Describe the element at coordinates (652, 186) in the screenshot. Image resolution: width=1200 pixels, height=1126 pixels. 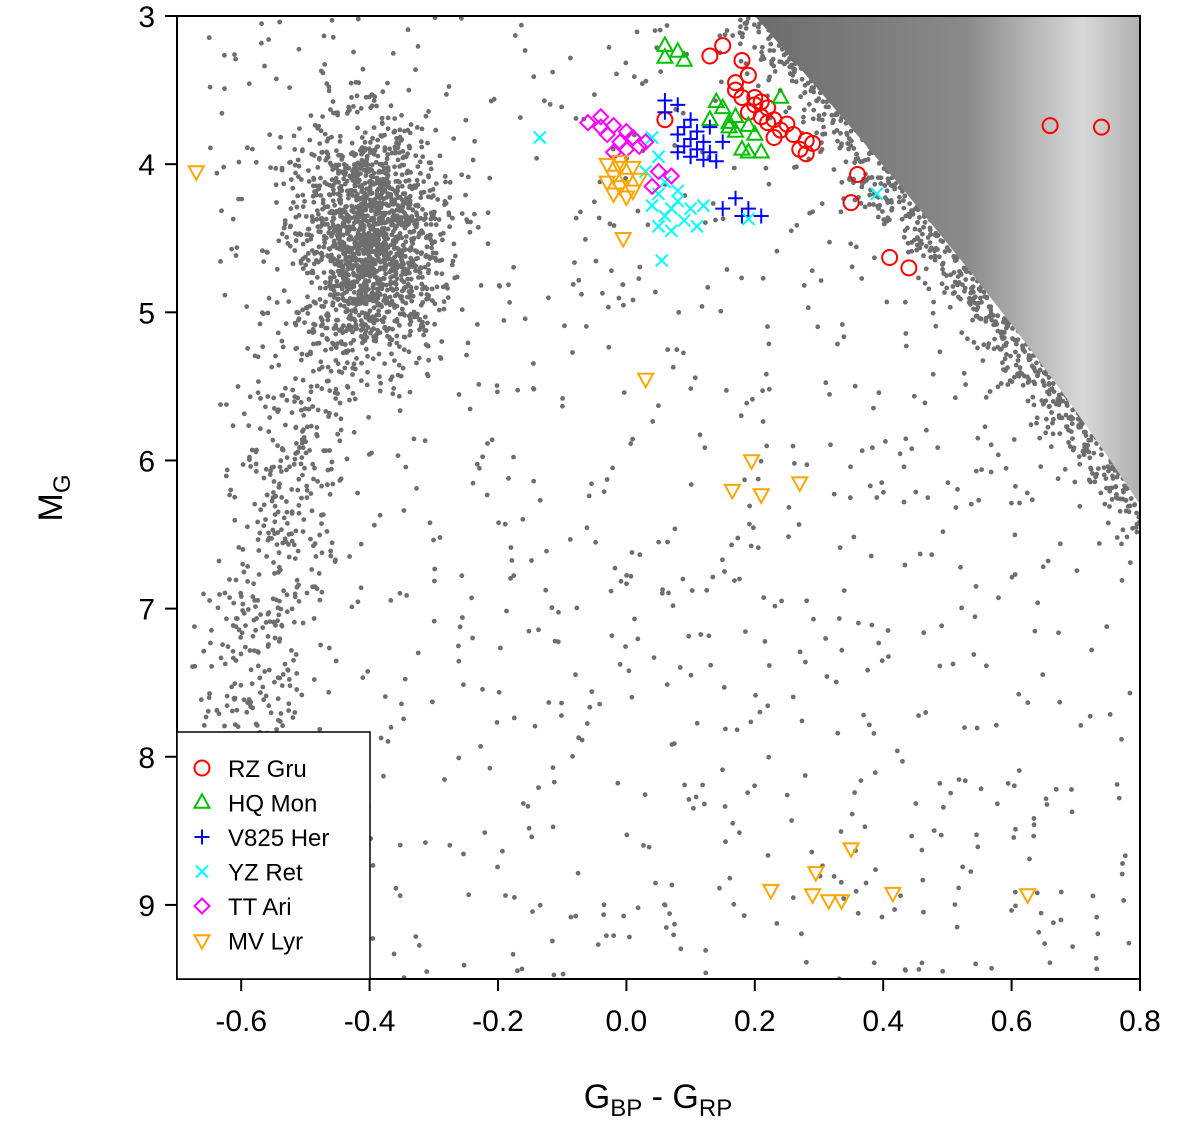
I see `data-point-tt-ari` at that location.